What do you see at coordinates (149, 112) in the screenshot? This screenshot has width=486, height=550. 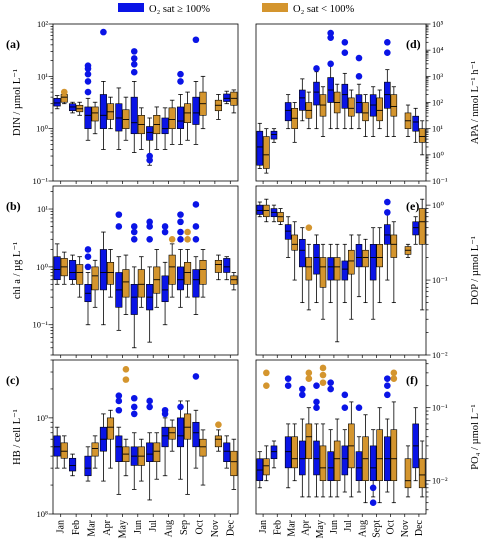 I see `series-o2-sat-low` at bounding box center [149, 112].